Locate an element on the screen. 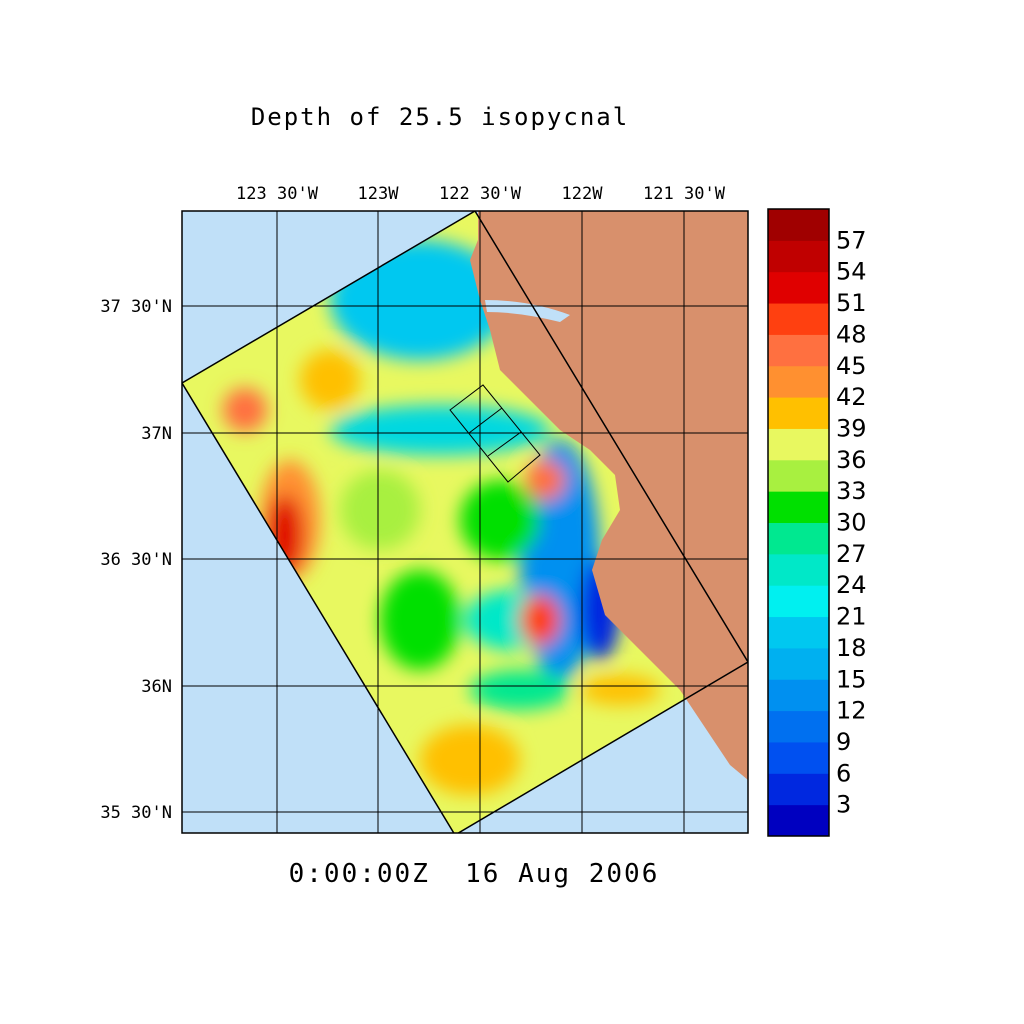  colorbar-label: 57 is located at coordinates (851, 240).